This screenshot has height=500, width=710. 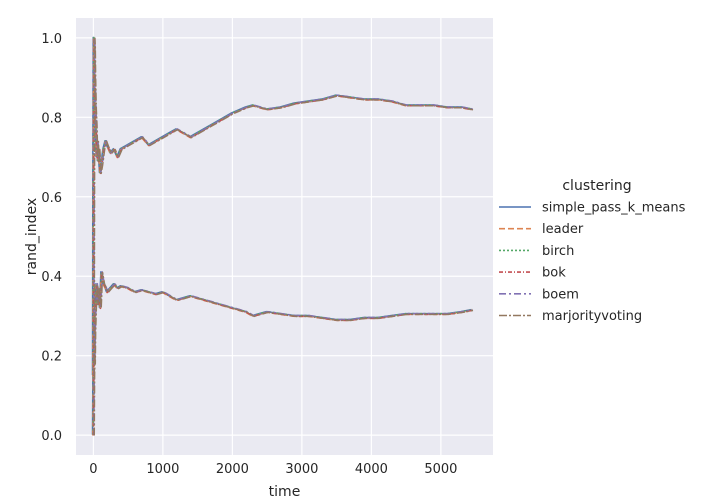 I want to click on x-tick-label: 0, so click(x=93, y=469).